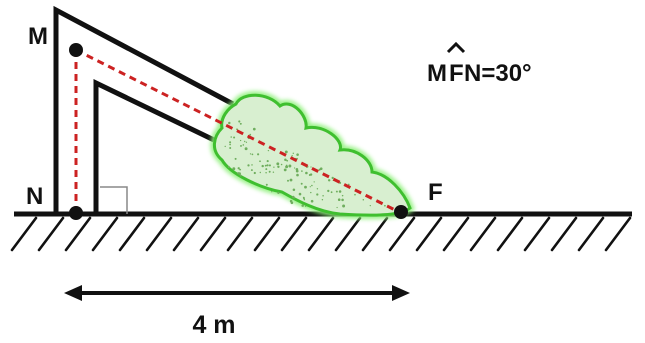 The image size is (645, 343). I want to click on label-f: F, so click(435, 192).